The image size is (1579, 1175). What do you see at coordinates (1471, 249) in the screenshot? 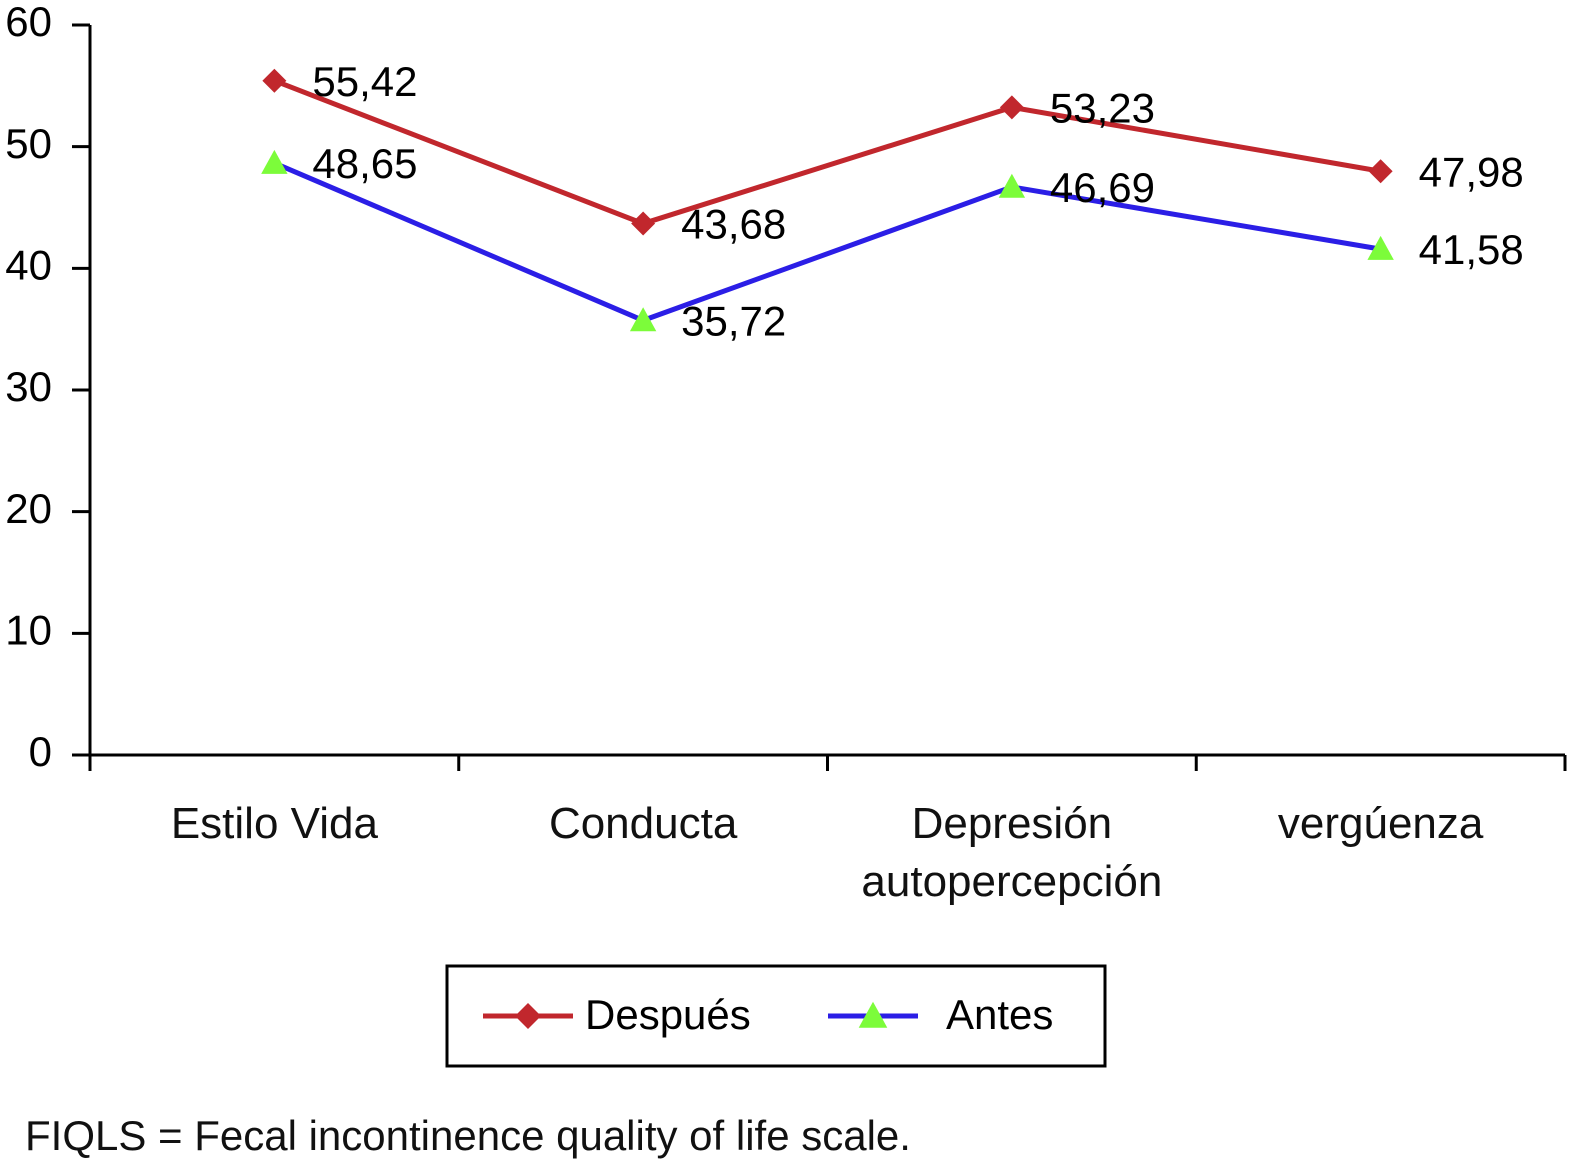
I see `value-label: 41,58` at bounding box center [1471, 249].